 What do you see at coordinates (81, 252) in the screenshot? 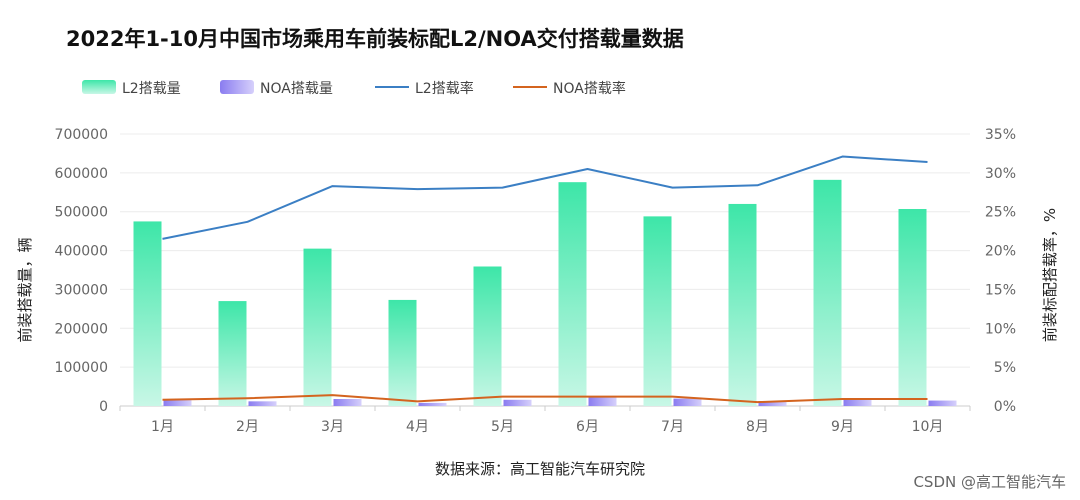
I see `y-tick-label: 400000` at bounding box center [81, 252].